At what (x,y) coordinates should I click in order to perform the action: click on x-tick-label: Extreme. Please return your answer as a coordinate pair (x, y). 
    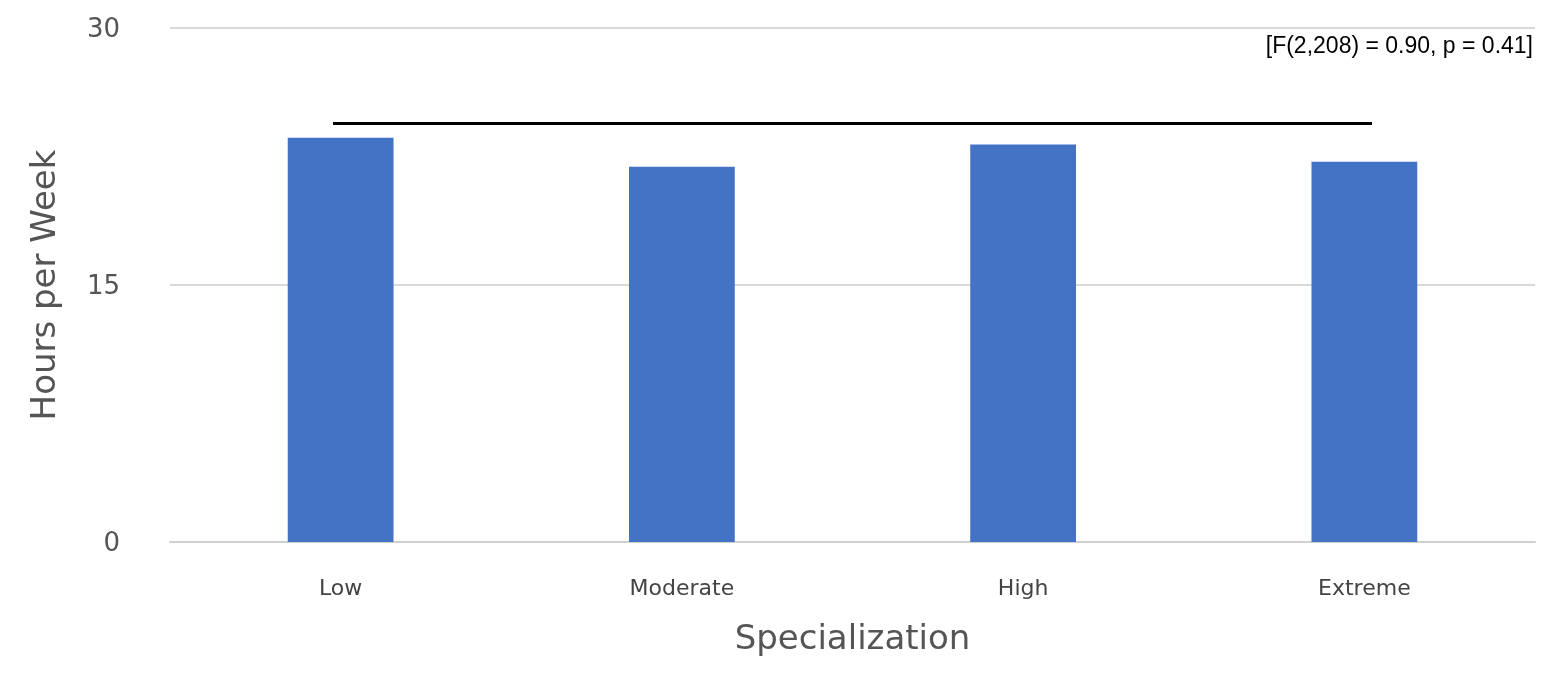
    Looking at the image, I should click on (1364, 587).